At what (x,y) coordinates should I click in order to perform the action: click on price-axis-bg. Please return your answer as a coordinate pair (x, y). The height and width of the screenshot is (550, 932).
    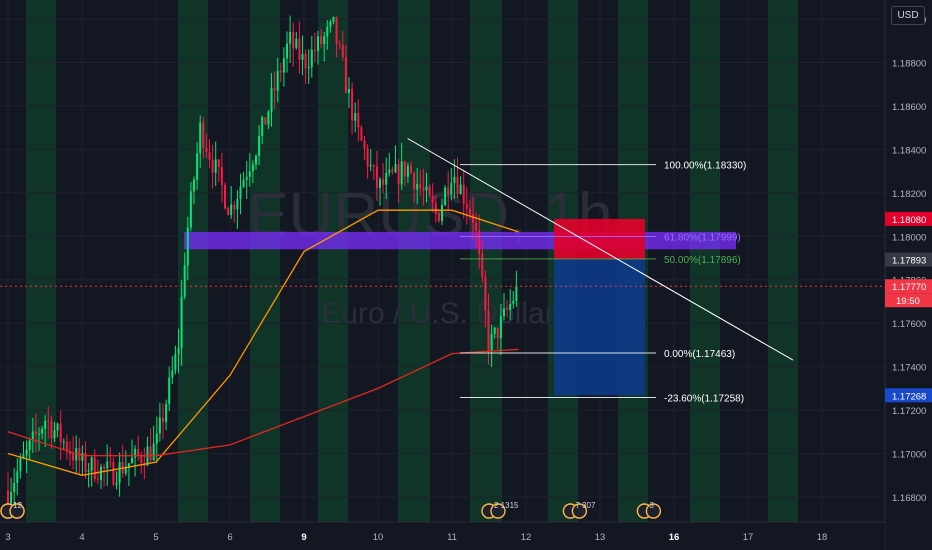
    Looking at the image, I should click on (908, 275).